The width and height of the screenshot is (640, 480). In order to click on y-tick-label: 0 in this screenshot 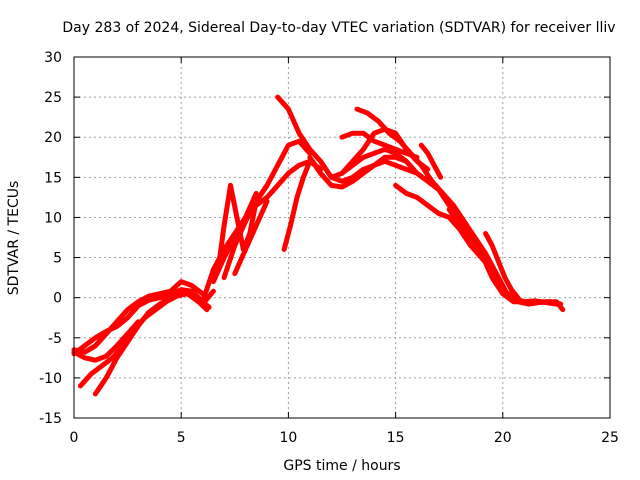, I will do `click(57, 299)`.